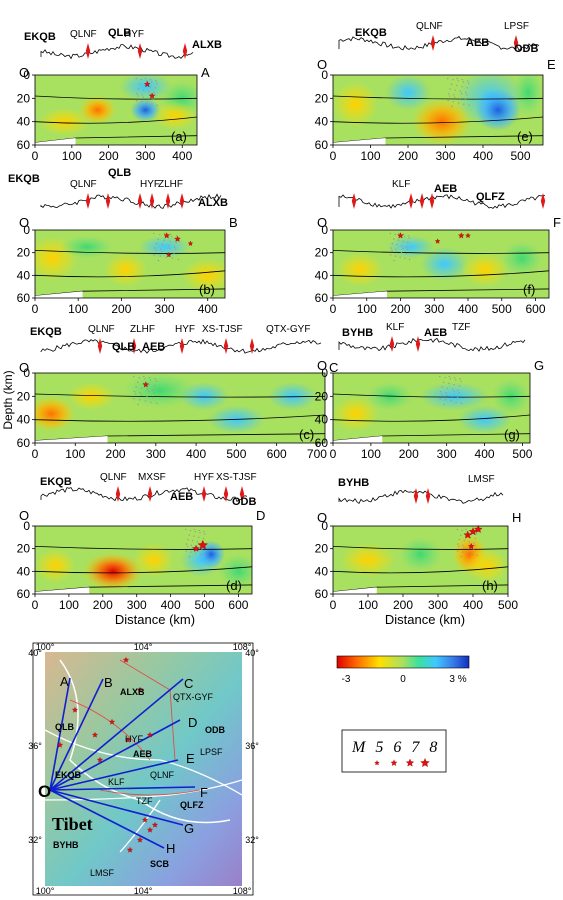 This screenshot has height=900, width=563. I want to click on profile-end-label: H, so click(516, 517).